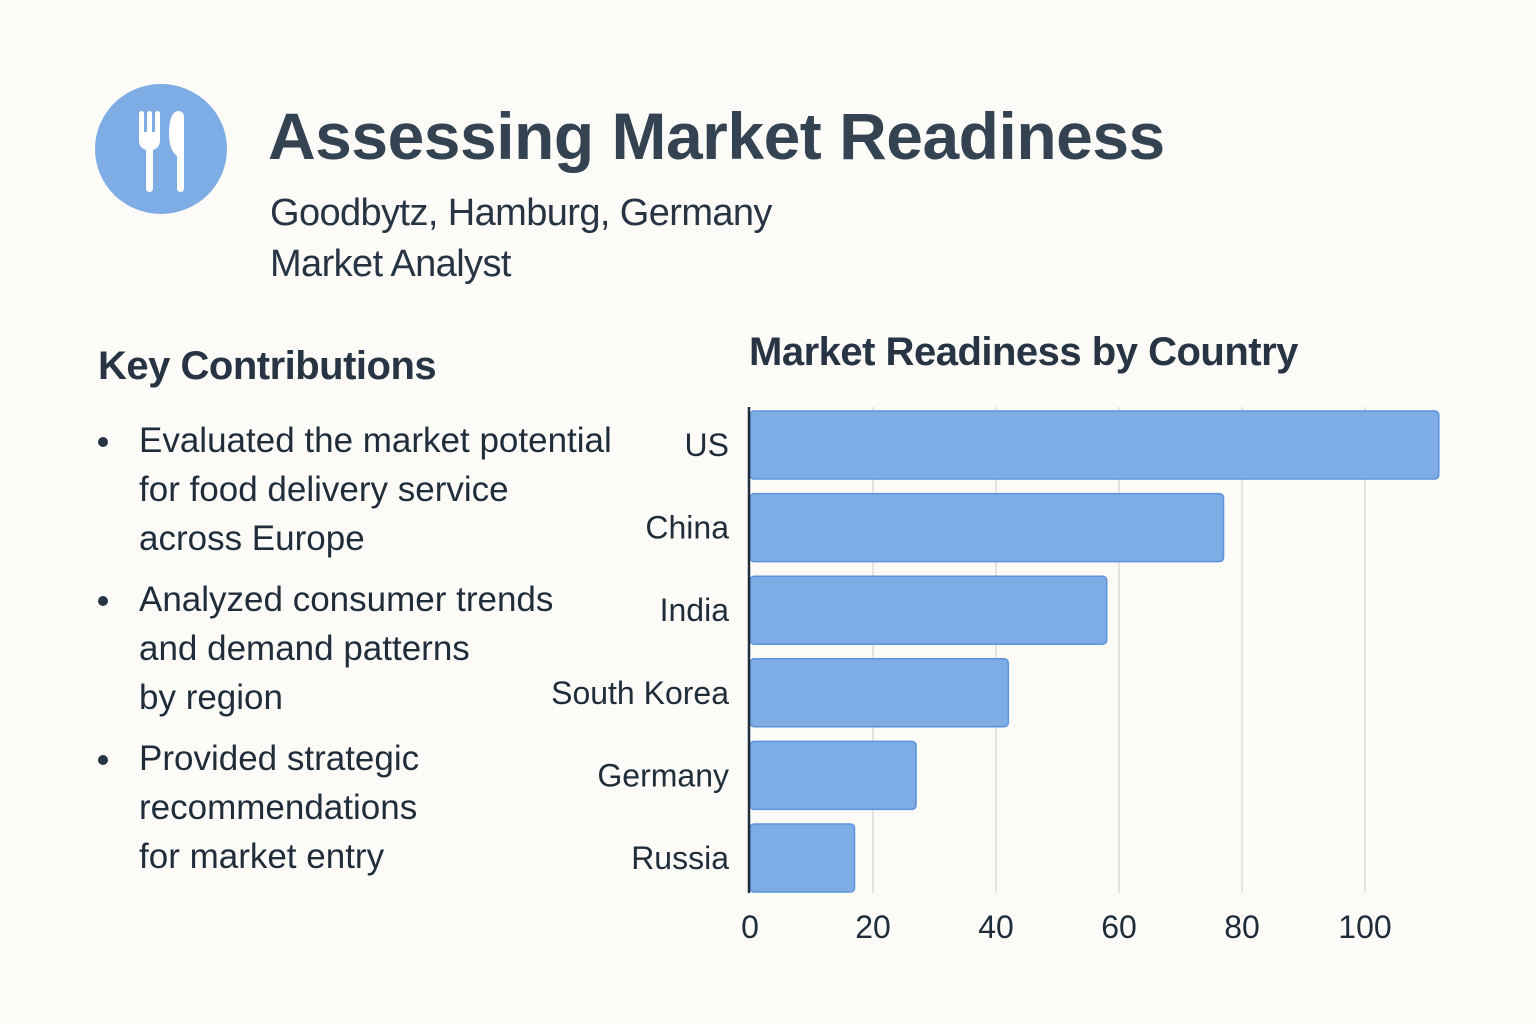  I want to click on category-label: Russia, so click(680, 858).